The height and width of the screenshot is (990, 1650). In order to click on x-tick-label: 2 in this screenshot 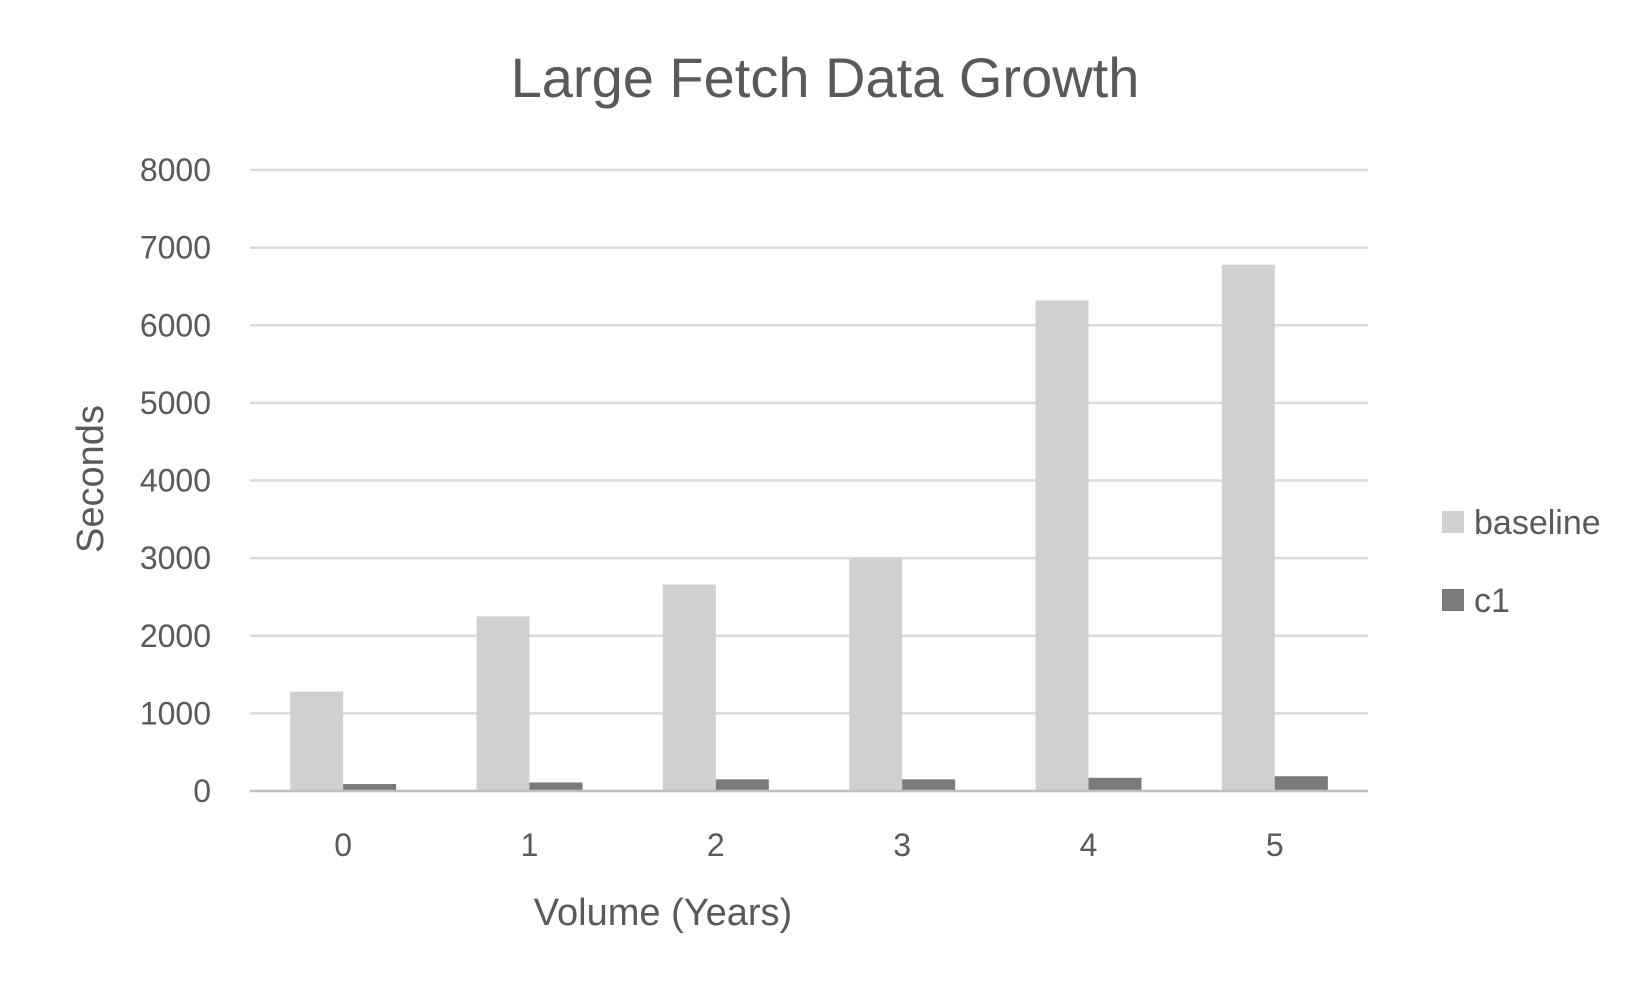, I will do `click(716, 845)`.